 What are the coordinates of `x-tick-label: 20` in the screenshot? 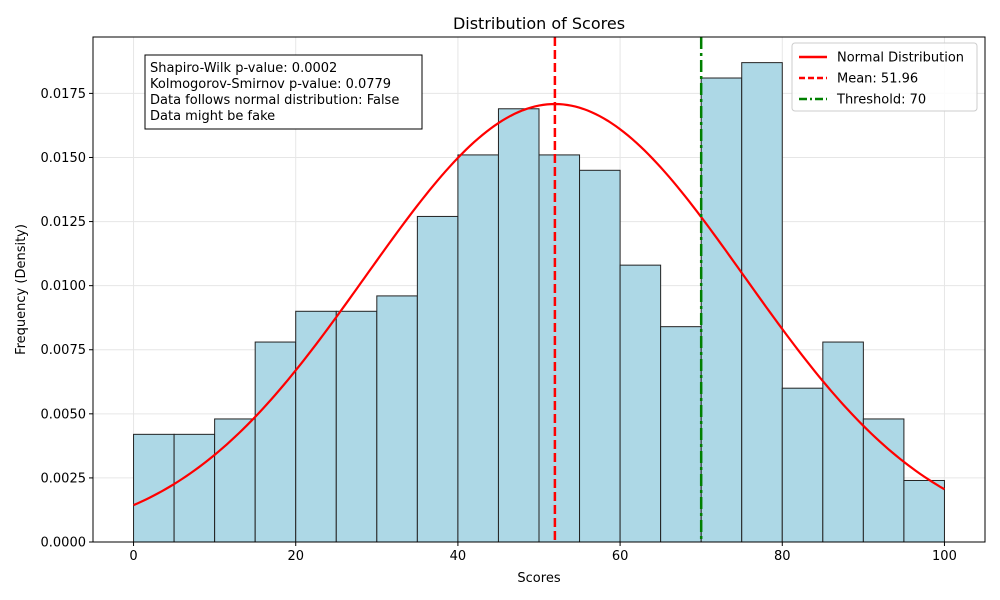 It's located at (295, 556).